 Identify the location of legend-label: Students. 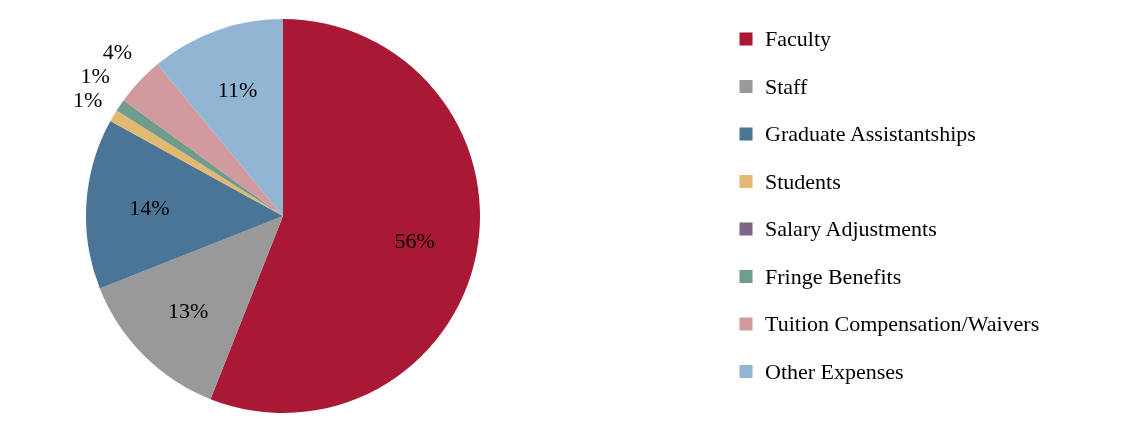
(803, 181).